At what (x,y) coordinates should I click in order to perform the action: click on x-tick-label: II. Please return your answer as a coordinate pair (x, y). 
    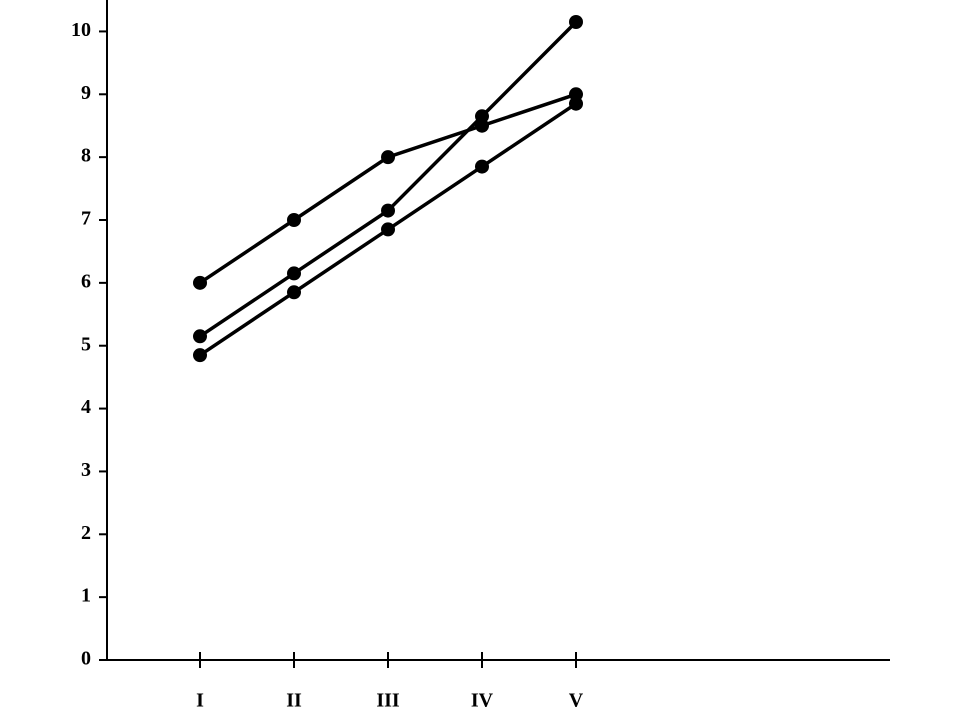
    Looking at the image, I should click on (294, 701).